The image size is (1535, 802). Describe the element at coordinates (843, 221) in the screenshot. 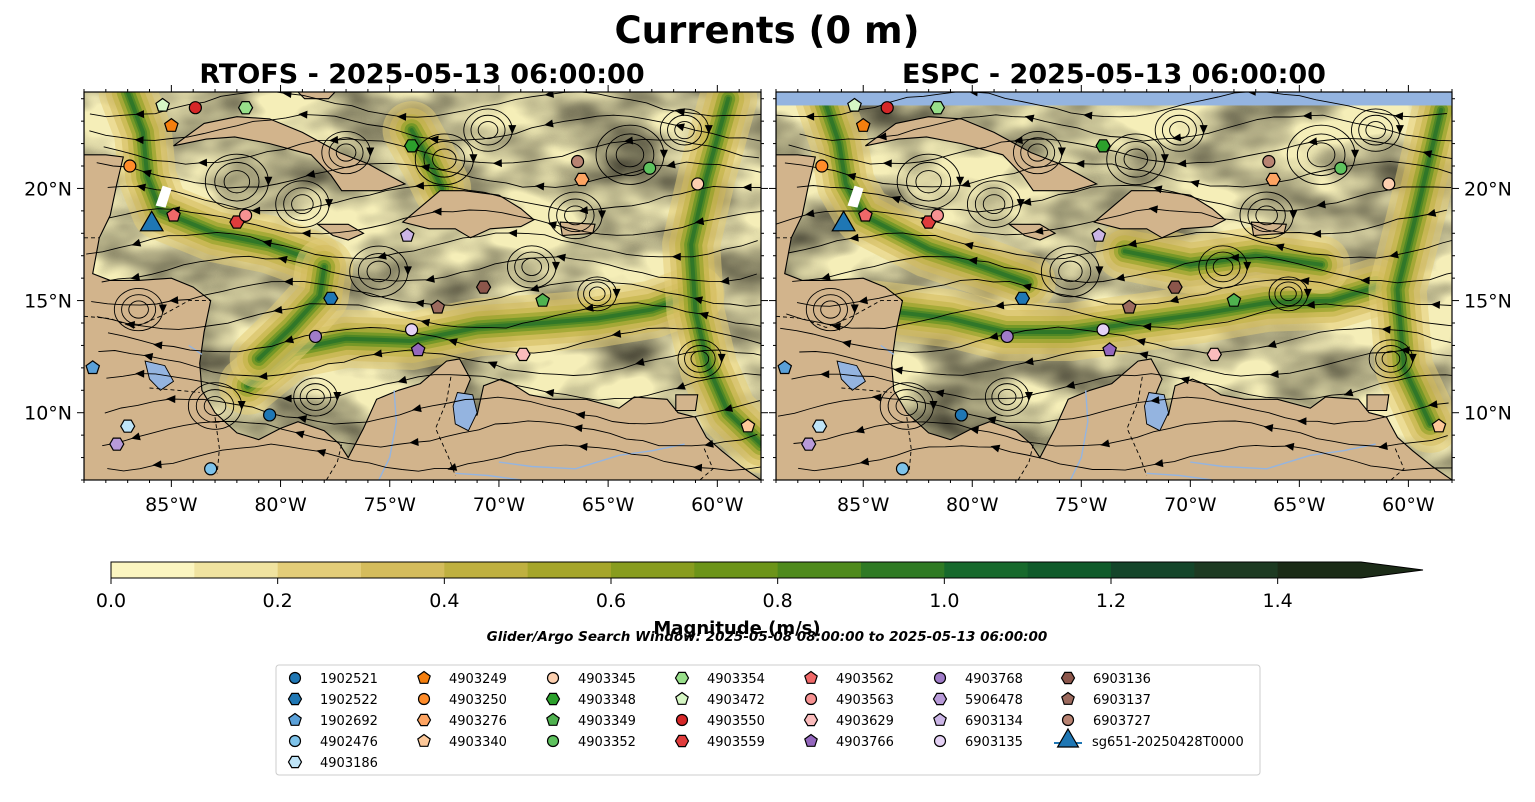

I see `marker-sg651-20250428T0000` at that location.